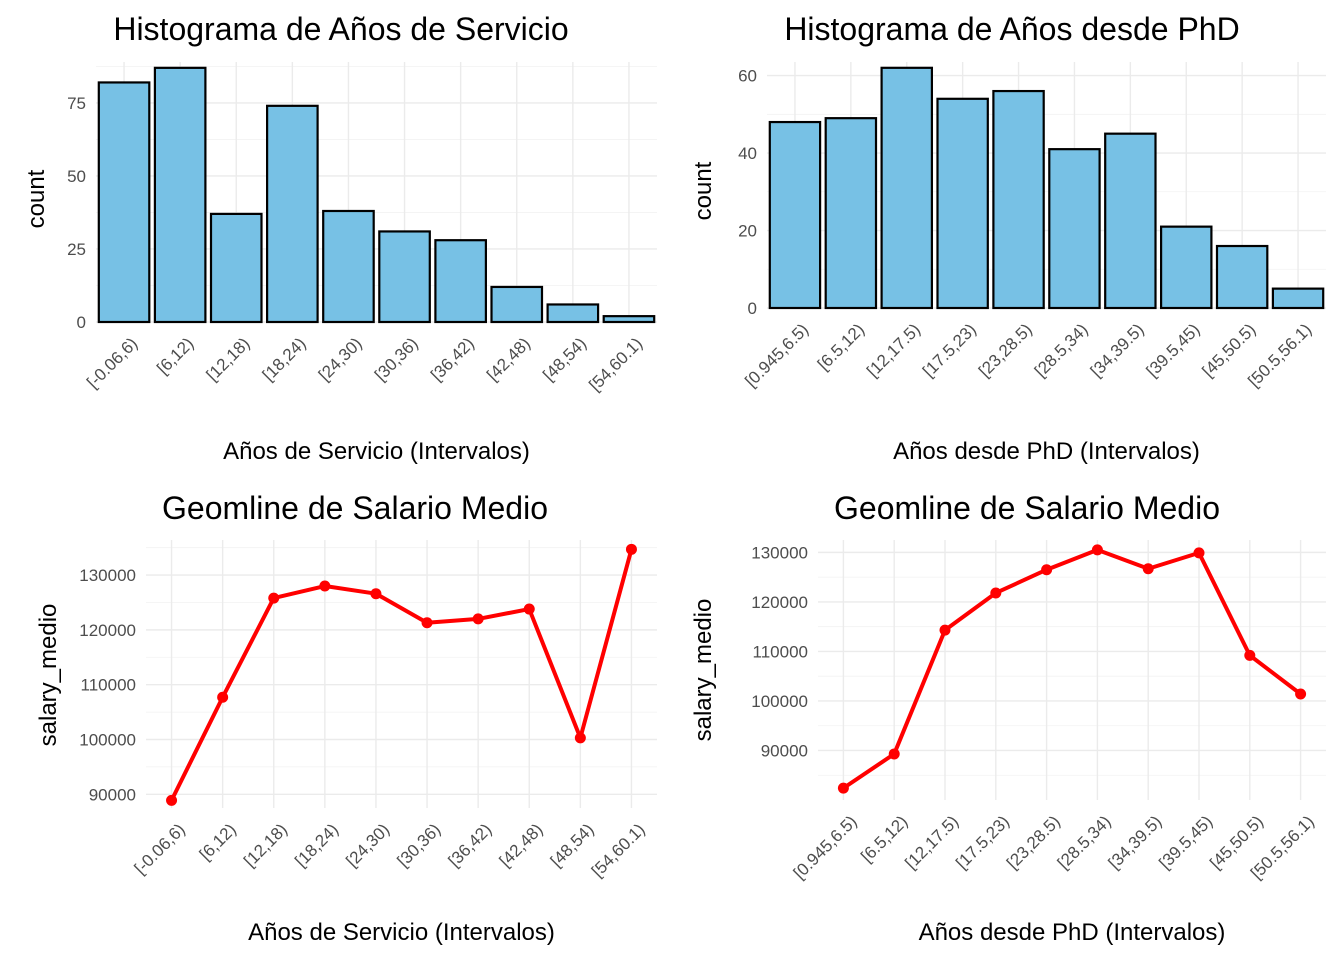 Image resolution: width=1344 pixels, height=960 pixels. Describe the element at coordinates (747, 231) in the screenshot. I see `y-tick-label: 20` at that location.